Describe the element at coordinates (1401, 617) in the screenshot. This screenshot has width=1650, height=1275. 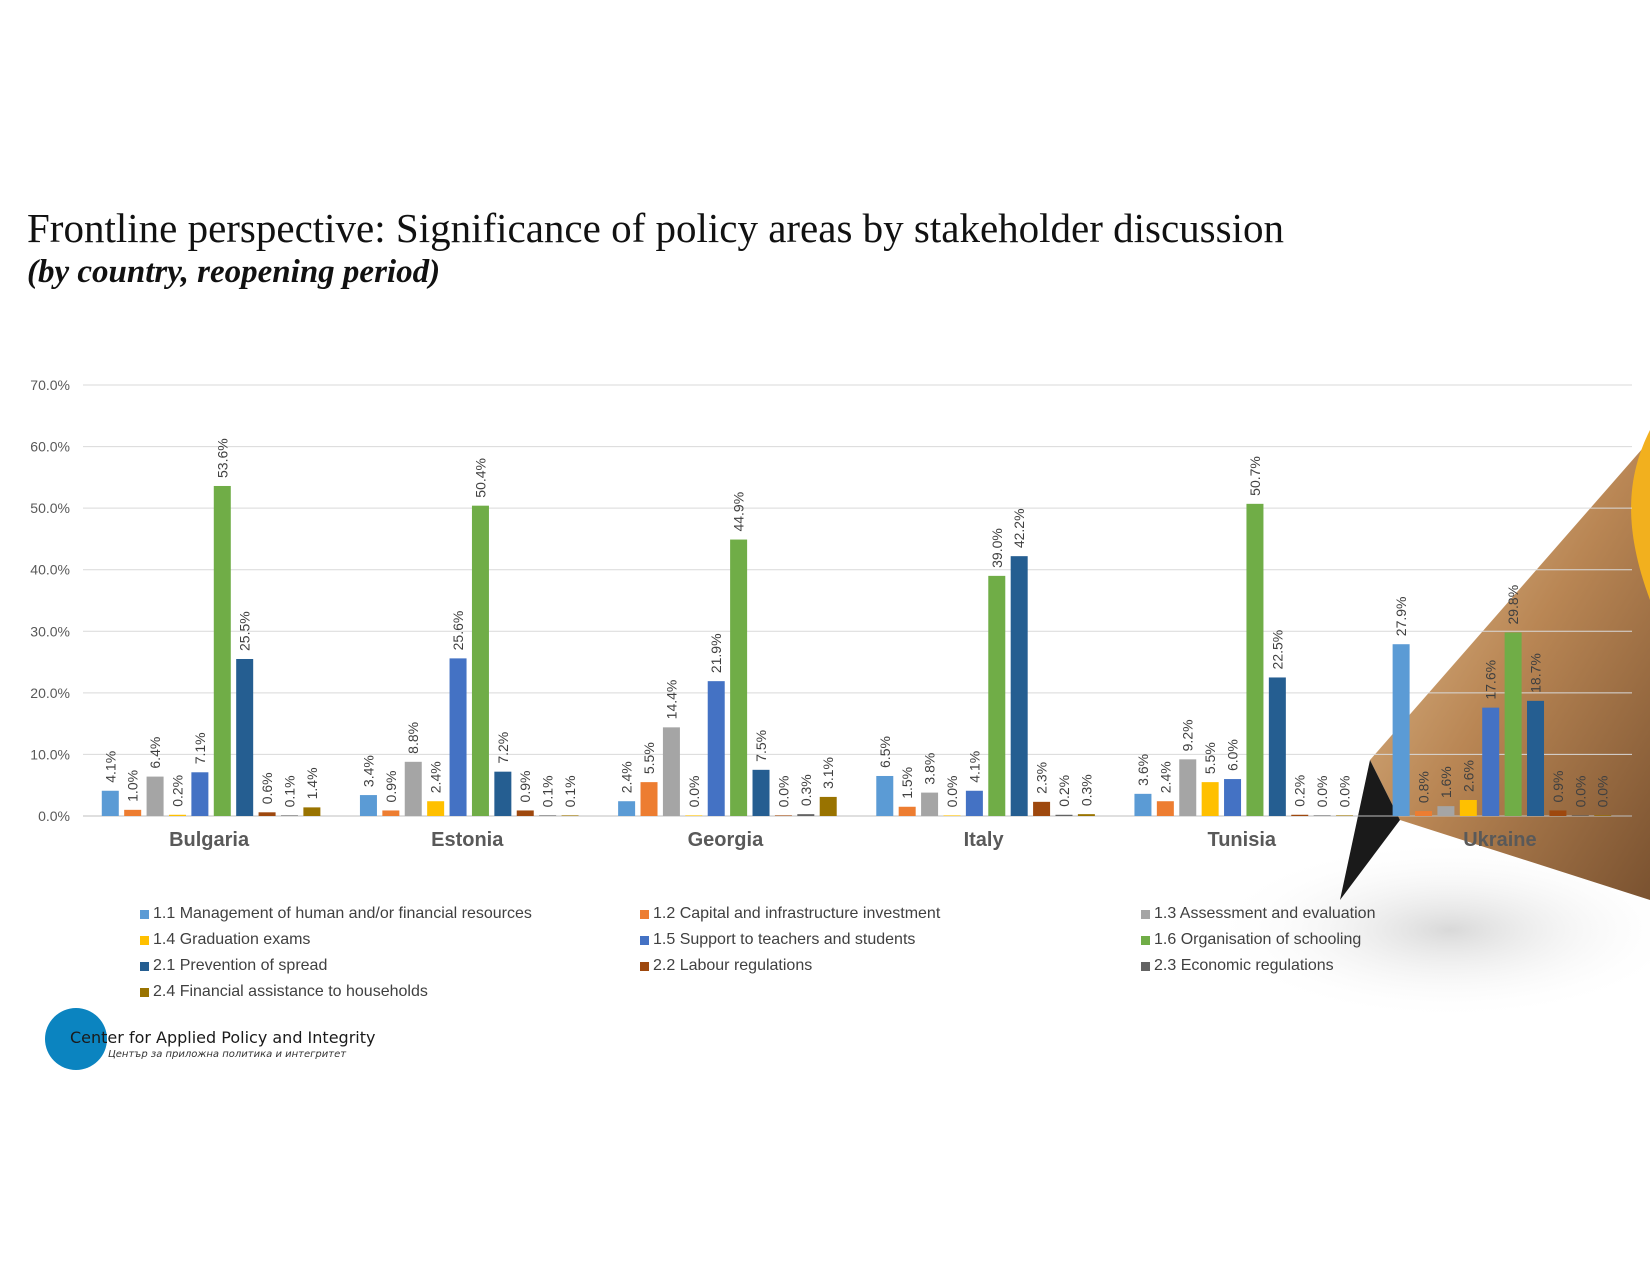
I see `data-label: 27.9%` at that location.